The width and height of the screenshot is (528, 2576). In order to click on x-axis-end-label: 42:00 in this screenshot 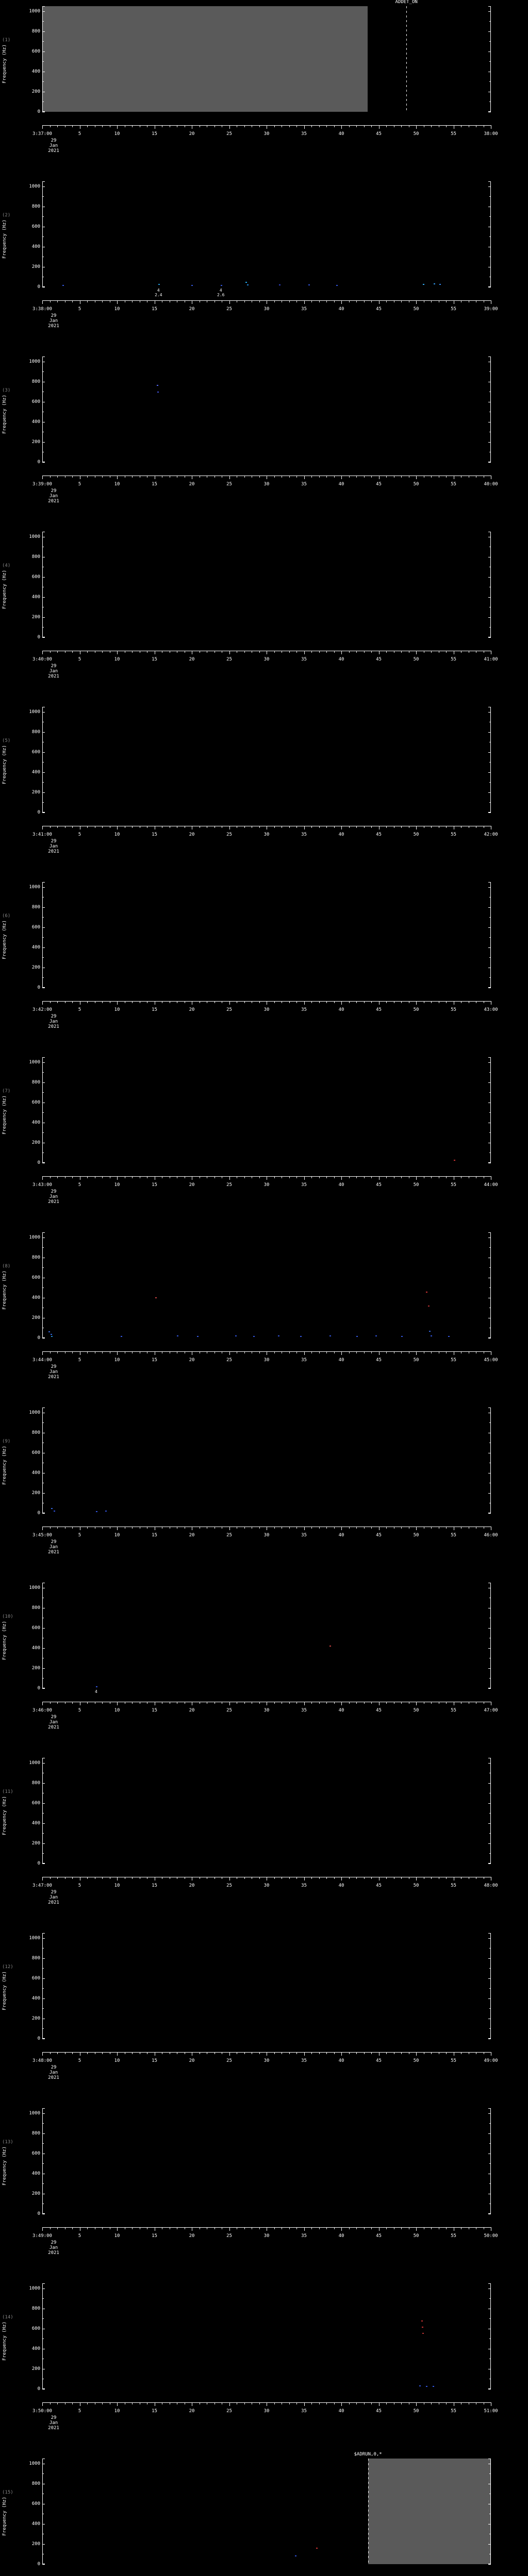, I will do `click(491, 834)`.